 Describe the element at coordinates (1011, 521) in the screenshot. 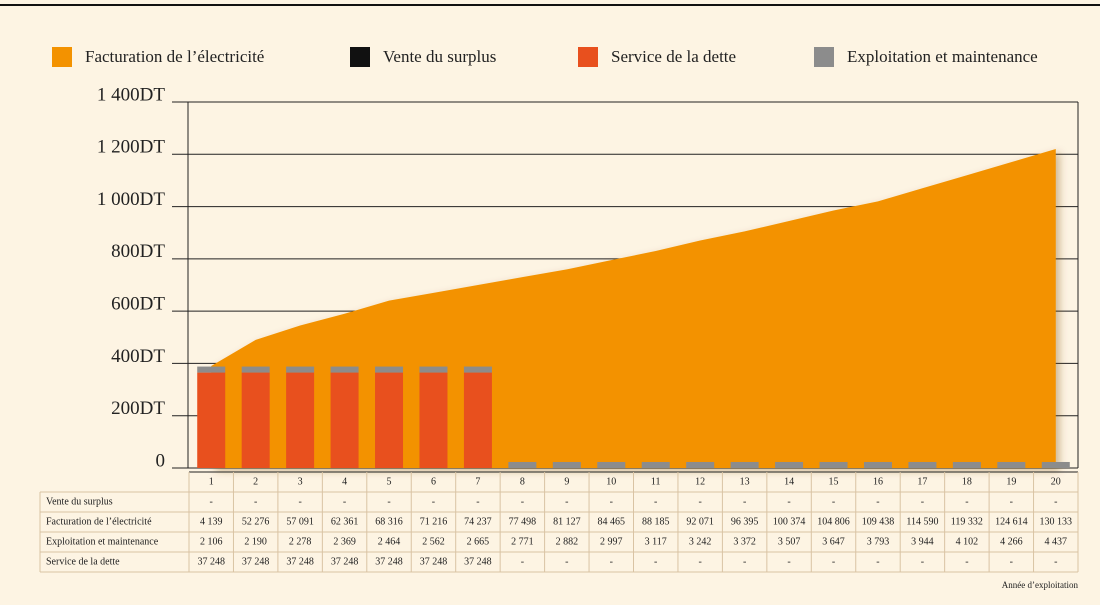

I see `table-cell: 124 614` at that location.